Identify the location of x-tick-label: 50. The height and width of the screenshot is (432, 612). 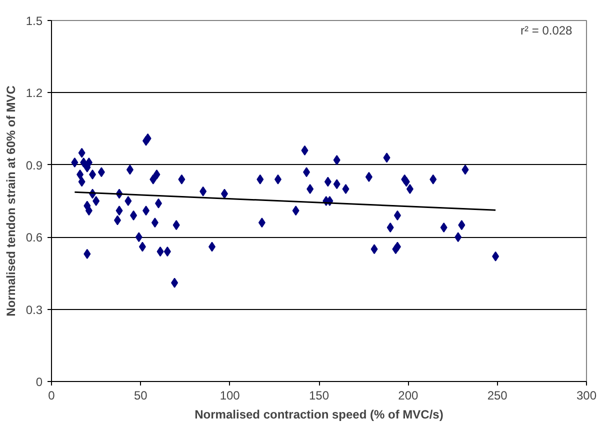
(141, 395).